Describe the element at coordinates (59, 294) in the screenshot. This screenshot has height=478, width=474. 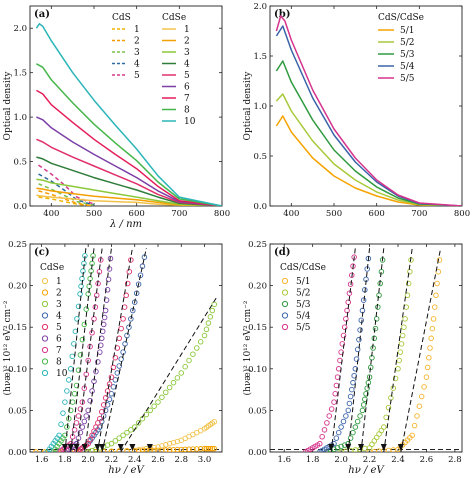
I see `legend-label: 2` at that location.